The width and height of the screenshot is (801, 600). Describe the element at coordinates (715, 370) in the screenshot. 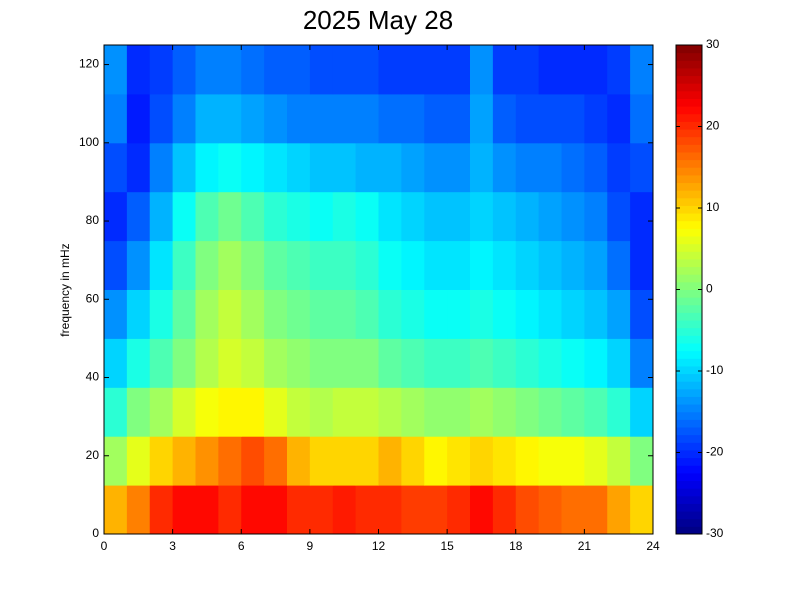

I see `colorbar-tick-label: -10` at that location.